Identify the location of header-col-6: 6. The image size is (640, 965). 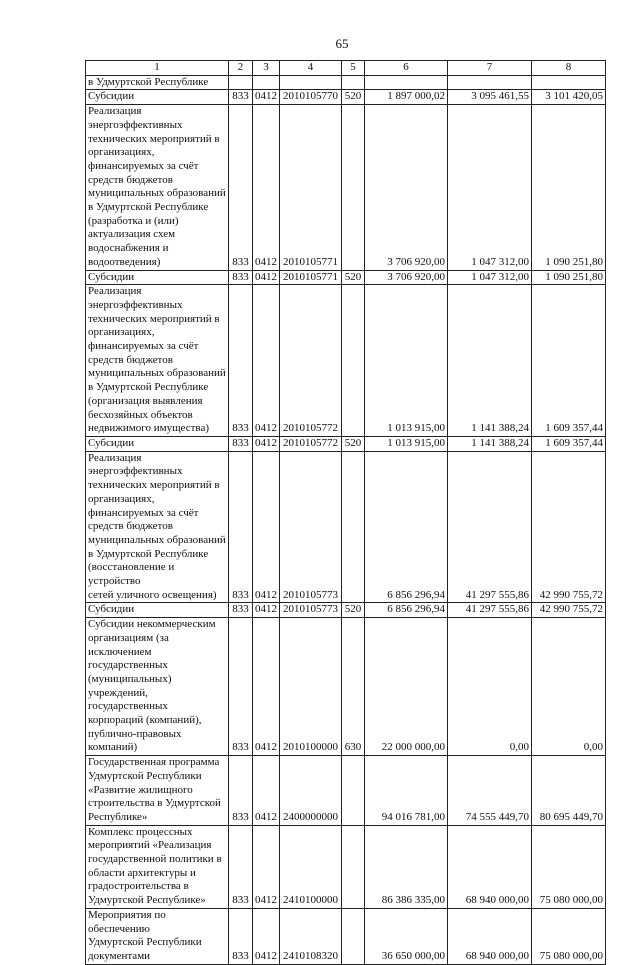
(406, 68).